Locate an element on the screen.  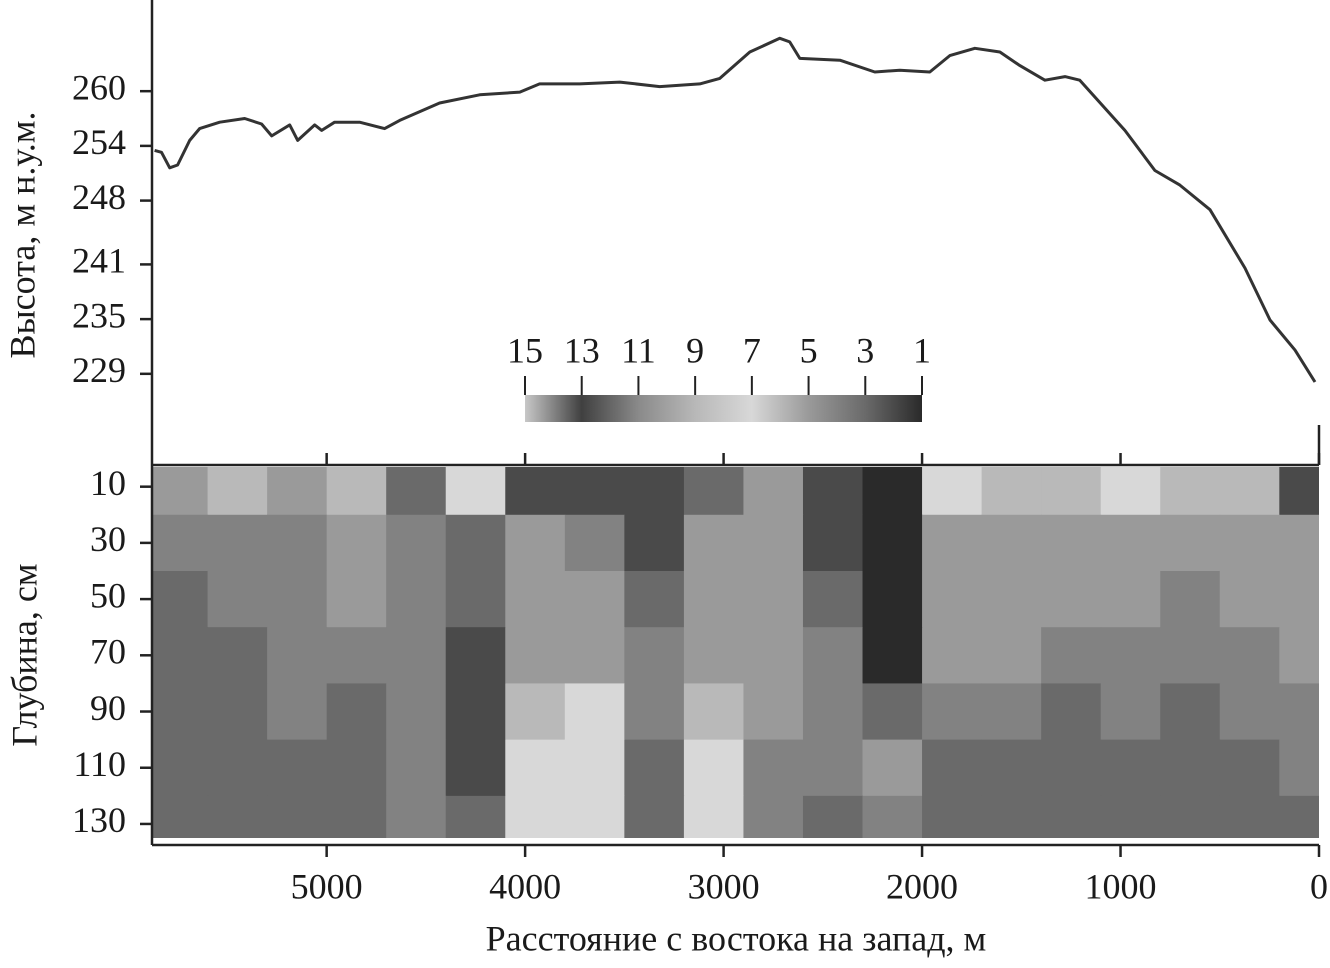
y-tick-label: 254 is located at coordinates (99, 142).